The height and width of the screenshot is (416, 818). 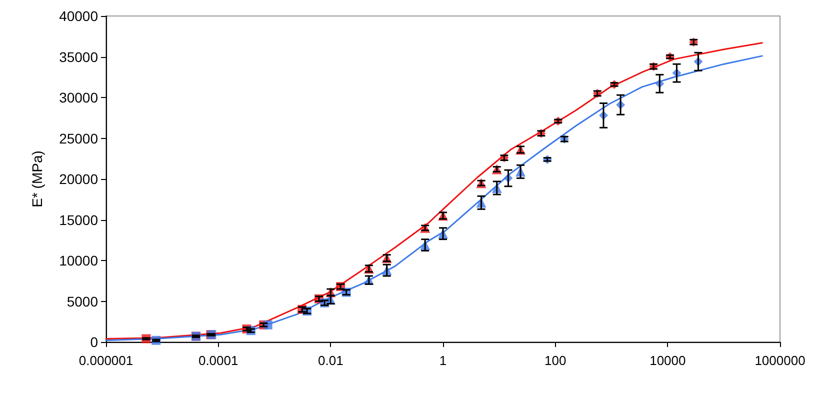 What do you see at coordinates (668, 360) in the screenshot?
I see `x-tick-label: 10000` at bounding box center [668, 360].